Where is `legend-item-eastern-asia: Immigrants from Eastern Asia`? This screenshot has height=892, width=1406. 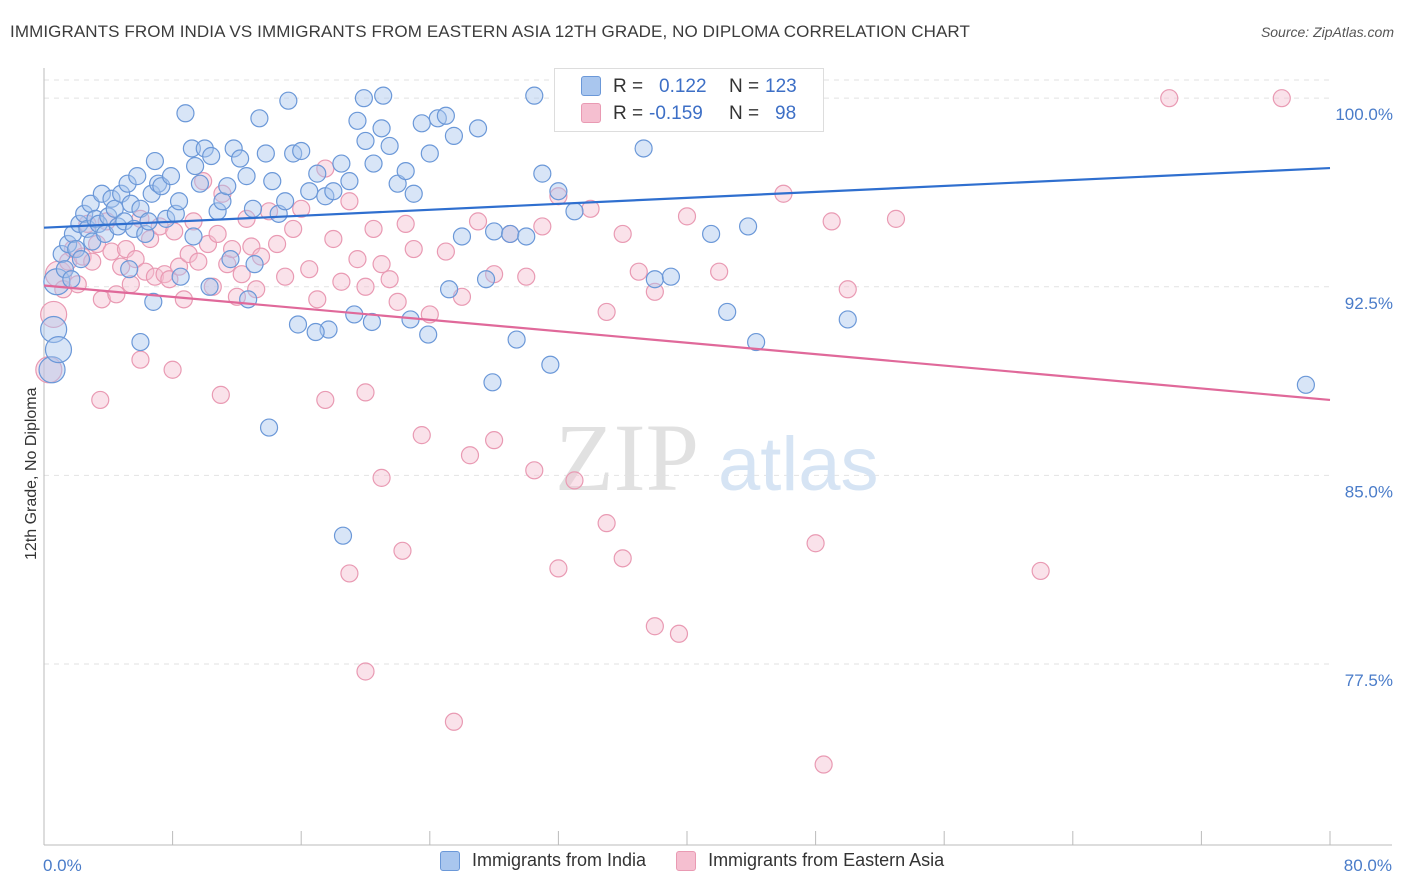 legend-item-eastern-asia: Immigrants from Eastern Asia is located at coordinates (810, 860).